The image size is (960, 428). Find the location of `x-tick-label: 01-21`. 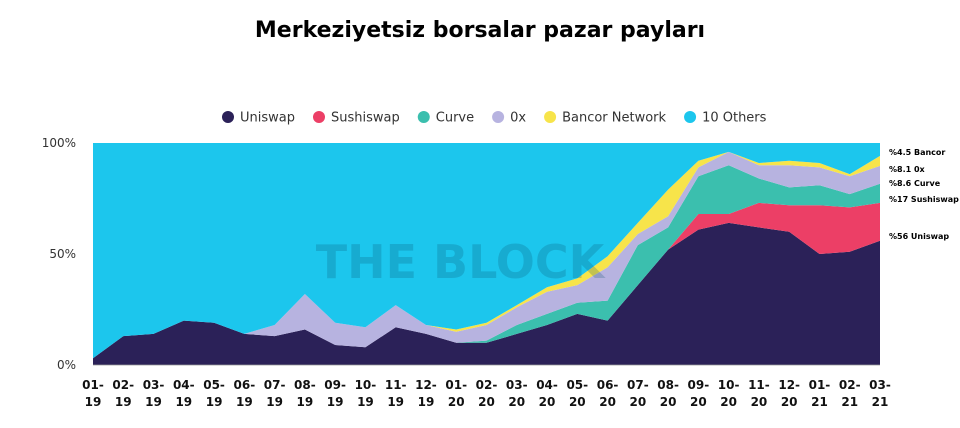

x-tick-label: 01-21 is located at coordinates (820, 393).